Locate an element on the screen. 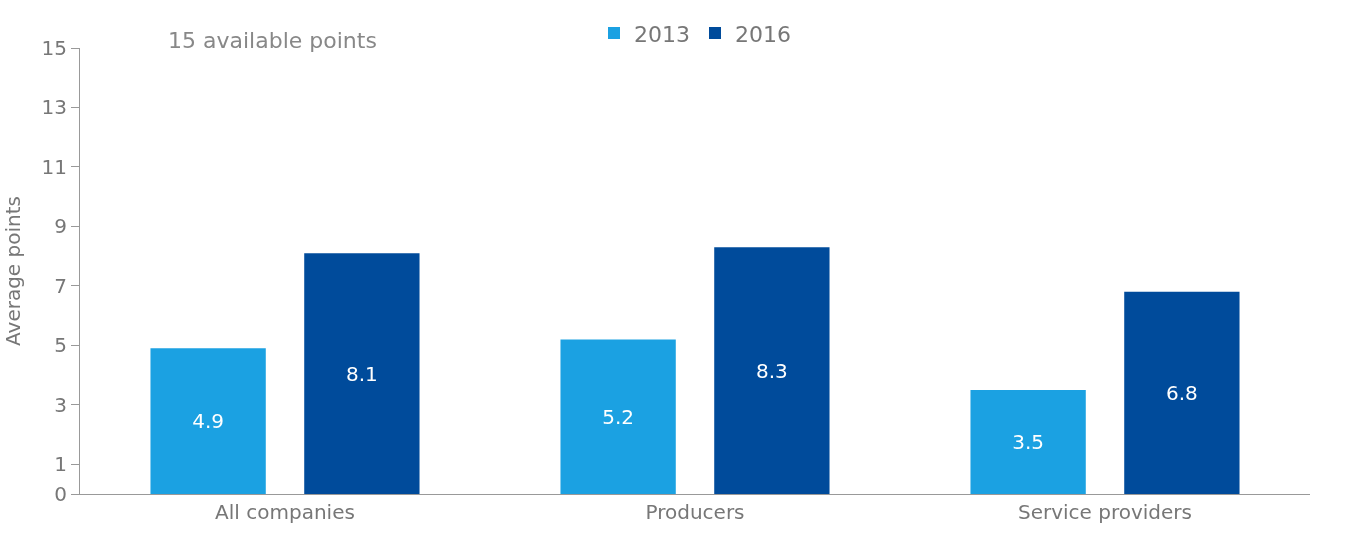 The height and width of the screenshot is (544, 1350). y-tick-label: 5 is located at coordinates (60, 345).